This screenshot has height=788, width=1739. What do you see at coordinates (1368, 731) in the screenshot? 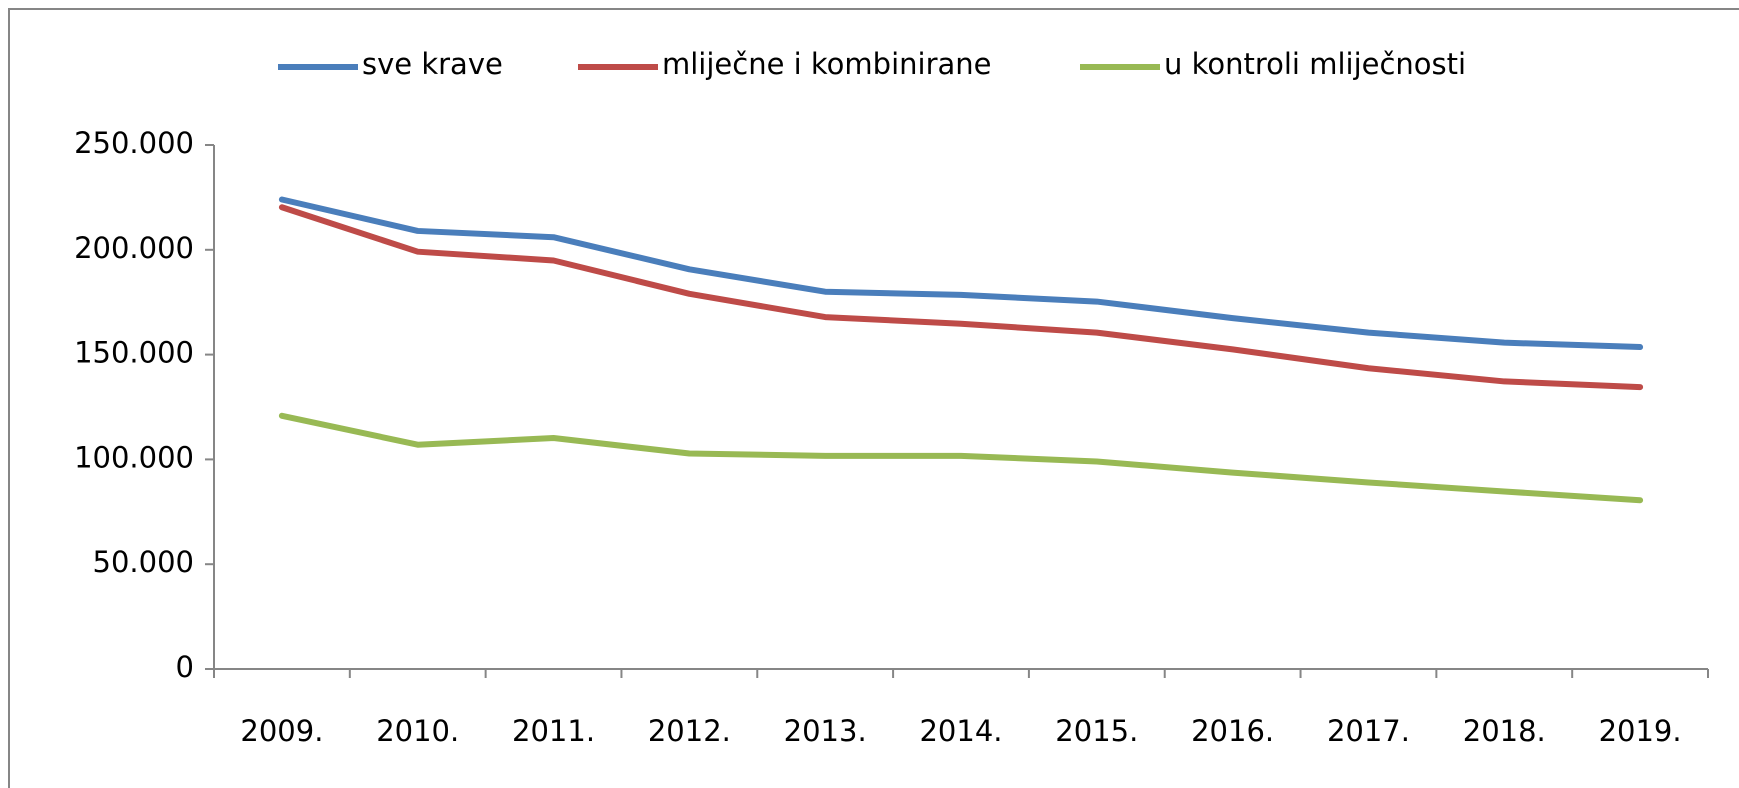
I see `x-tick-label: 2017.` at bounding box center [1368, 731].